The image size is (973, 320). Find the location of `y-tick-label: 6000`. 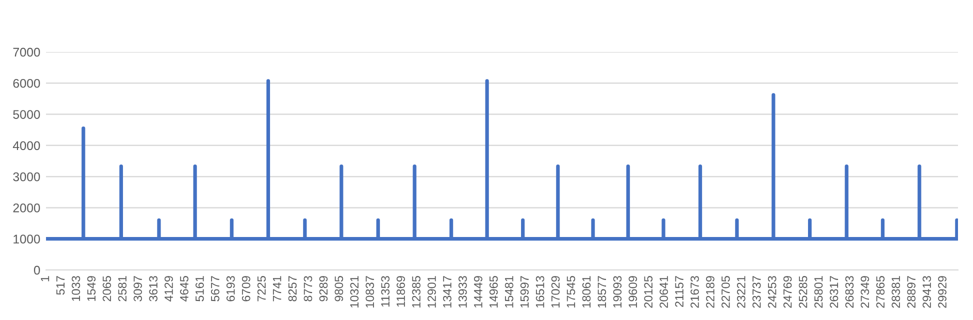

y-tick-label: 6000 is located at coordinates (26, 83).